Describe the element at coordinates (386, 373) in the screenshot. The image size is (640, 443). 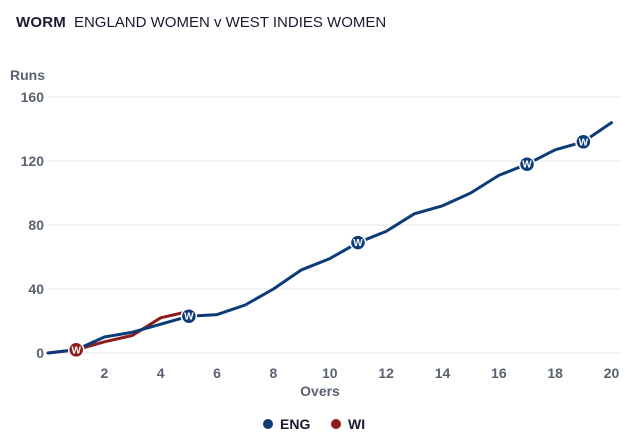
I see `x-tick-label: 12` at that location.